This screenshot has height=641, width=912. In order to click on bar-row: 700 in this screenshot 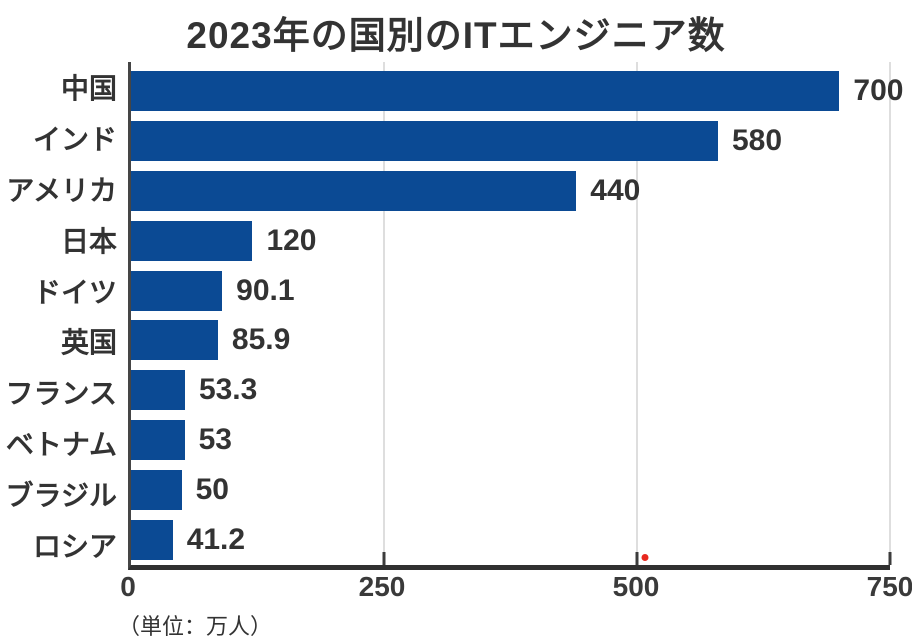, I will do `click(517, 91)`.